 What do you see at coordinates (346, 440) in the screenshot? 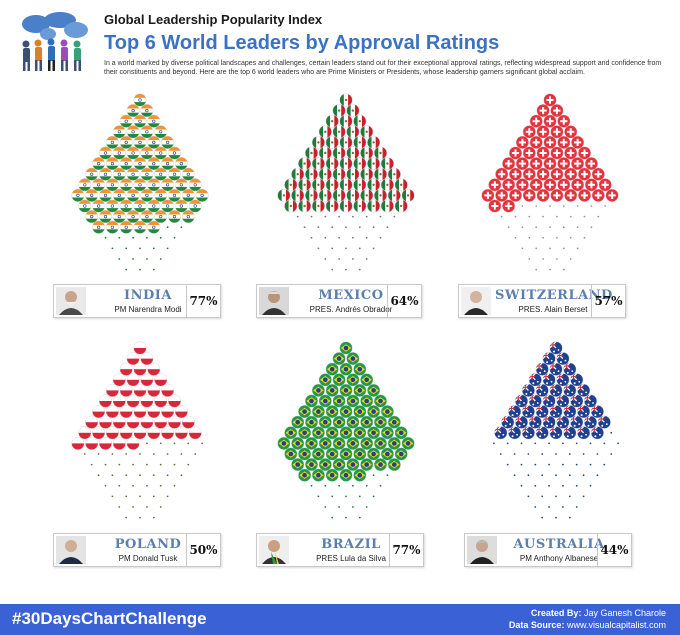
I see `waffle-chart-brazil` at bounding box center [346, 440].